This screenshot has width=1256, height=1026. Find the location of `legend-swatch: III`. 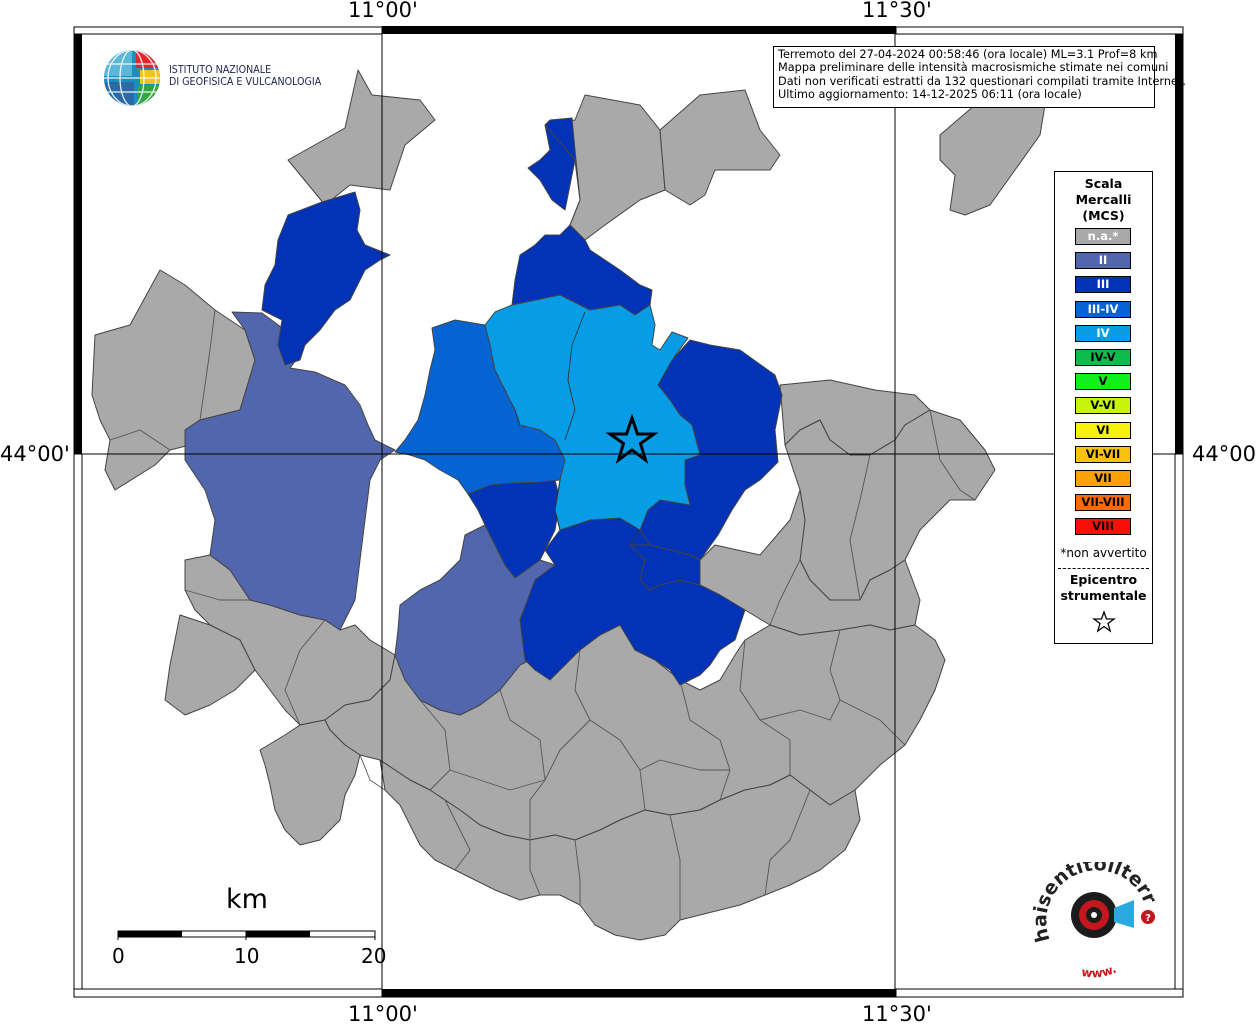

legend-swatch: III is located at coordinates (1103, 285).